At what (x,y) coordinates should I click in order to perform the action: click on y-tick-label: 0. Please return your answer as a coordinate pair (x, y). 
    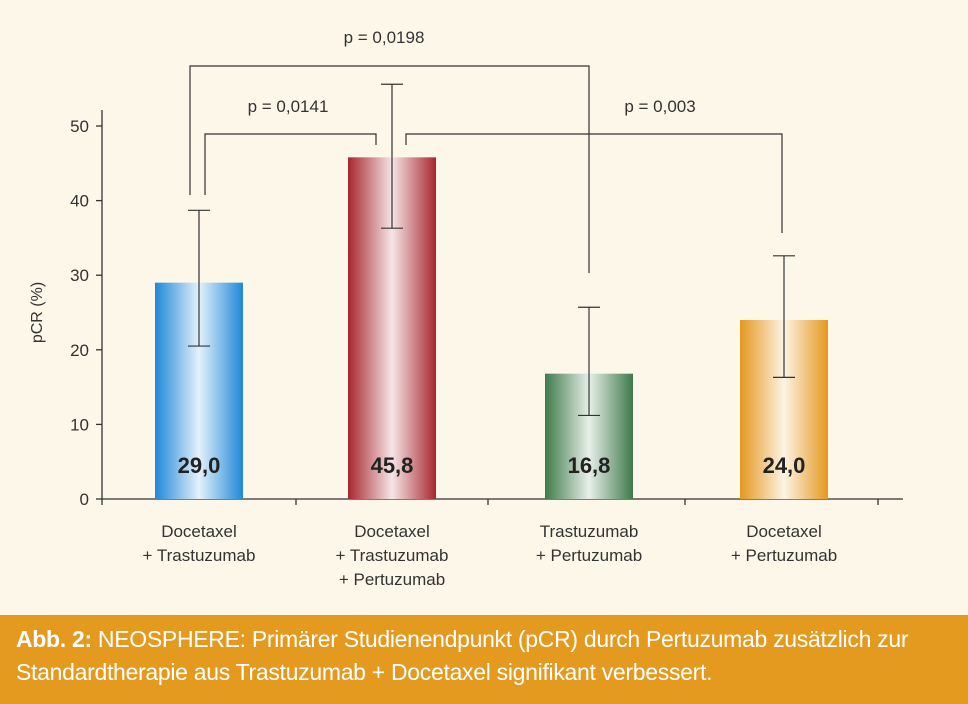
    Looking at the image, I should click on (84, 499).